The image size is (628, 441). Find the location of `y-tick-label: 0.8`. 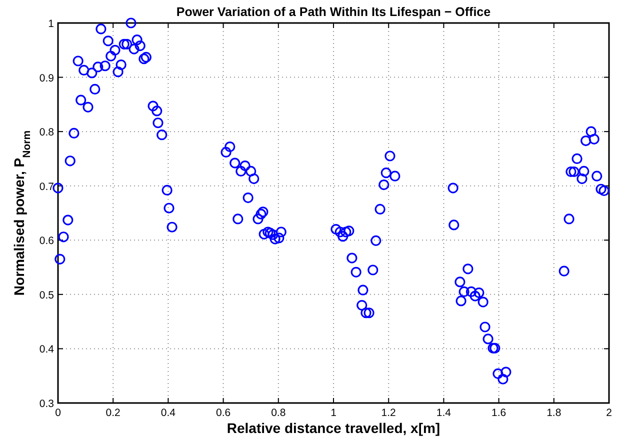

y-tick-label: 0.8 is located at coordinates (46, 132).